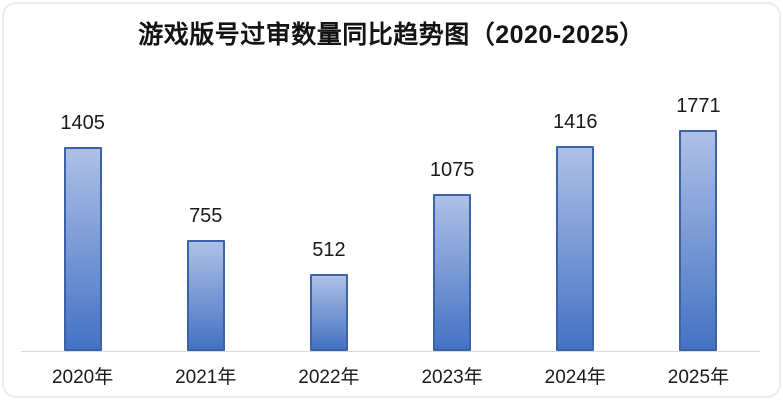 Image resolution: width=783 pixels, height=402 pixels. I want to click on chart-title: 游戏版号过审数量同比趋势图（2020-2025）, so click(391, 35).